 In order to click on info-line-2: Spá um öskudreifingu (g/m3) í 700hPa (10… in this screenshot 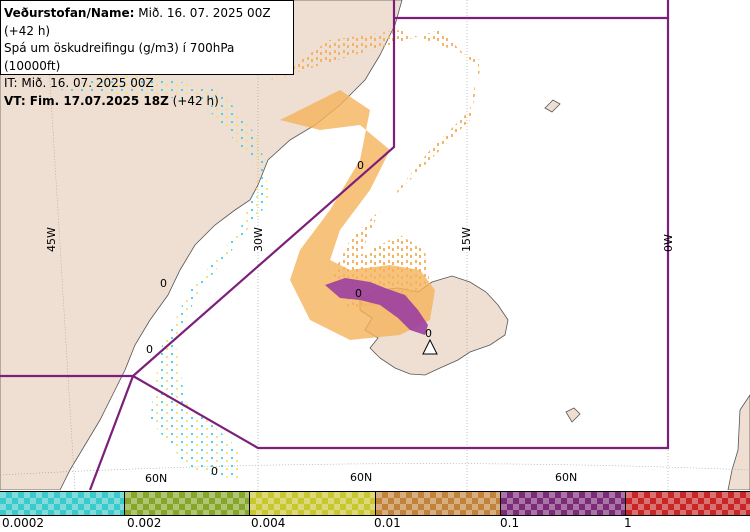, I will do `click(119, 57)`.